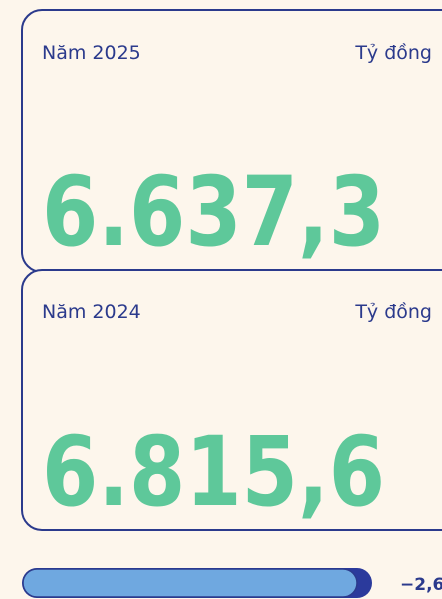 The width and height of the screenshot is (442, 599). I want to click on card-label: Năm 2025, so click(91, 53).